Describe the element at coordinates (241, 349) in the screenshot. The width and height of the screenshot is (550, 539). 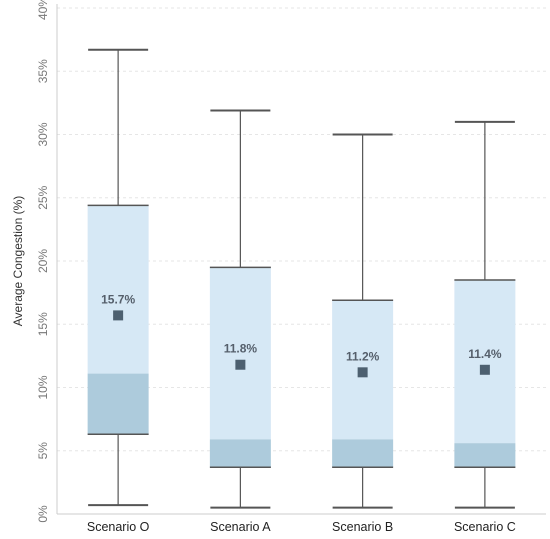
I see `mean-label: 11.8%` at that location.